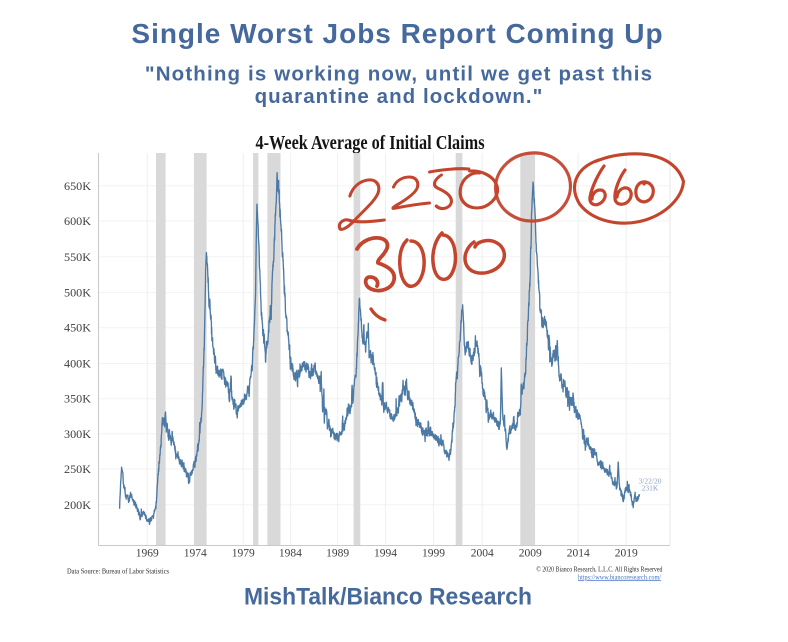 Image resolution: width=788 pixels, height=642 pixels. Describe the element at coordinates (78, 222) in the screenshot. I see `svg-text: 600K` at that location.